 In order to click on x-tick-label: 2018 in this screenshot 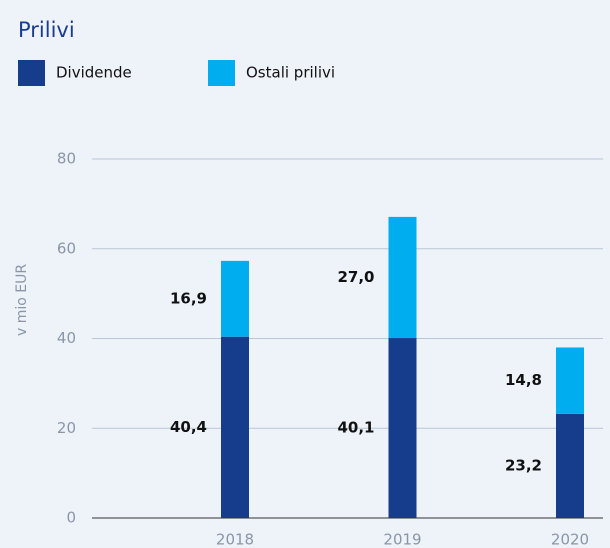, I will do `click(235, 539)`.